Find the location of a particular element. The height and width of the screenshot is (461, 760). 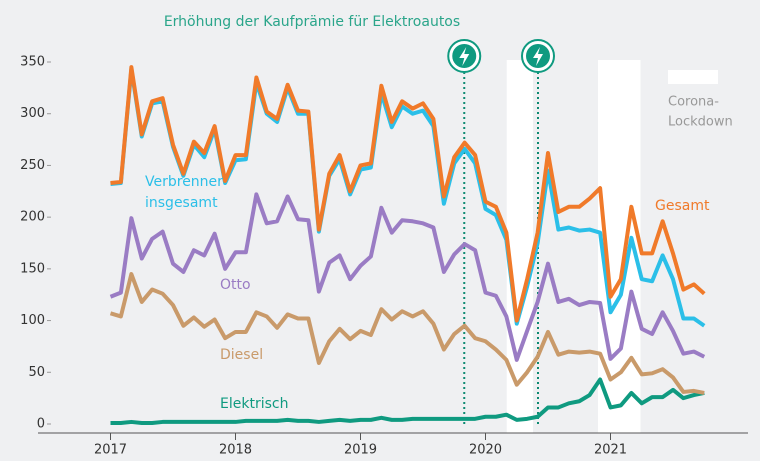

series-label: Otto is located at coordinates (235, 285).